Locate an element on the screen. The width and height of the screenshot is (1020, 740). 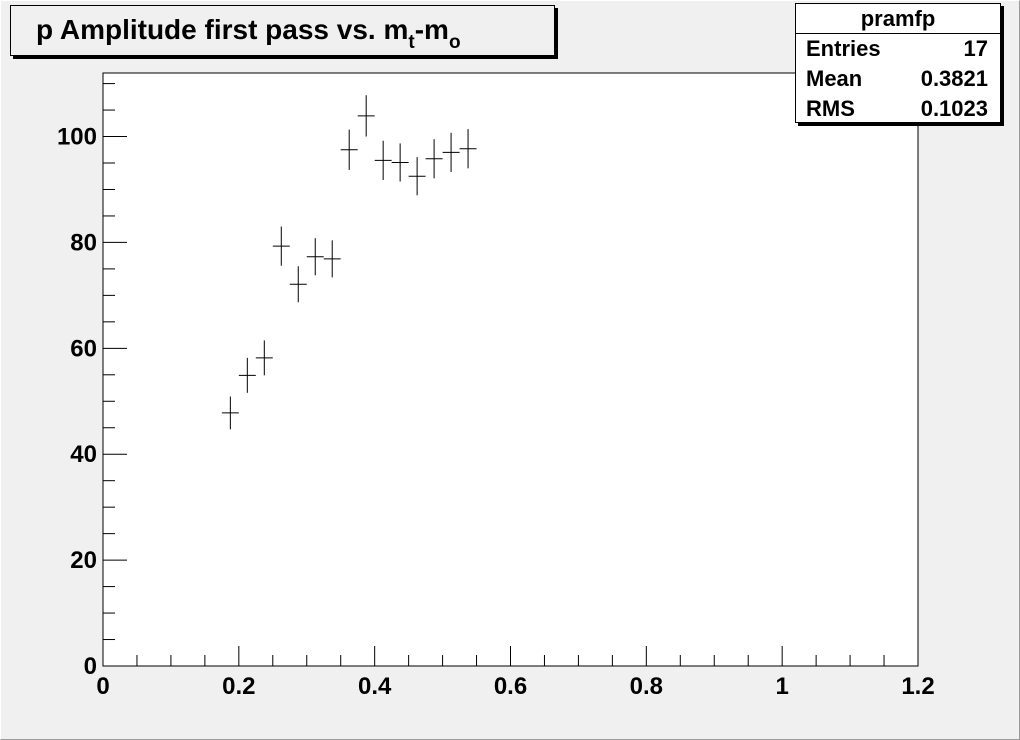
x-tick-label: 1.2 is located at coordinates (917, 686).